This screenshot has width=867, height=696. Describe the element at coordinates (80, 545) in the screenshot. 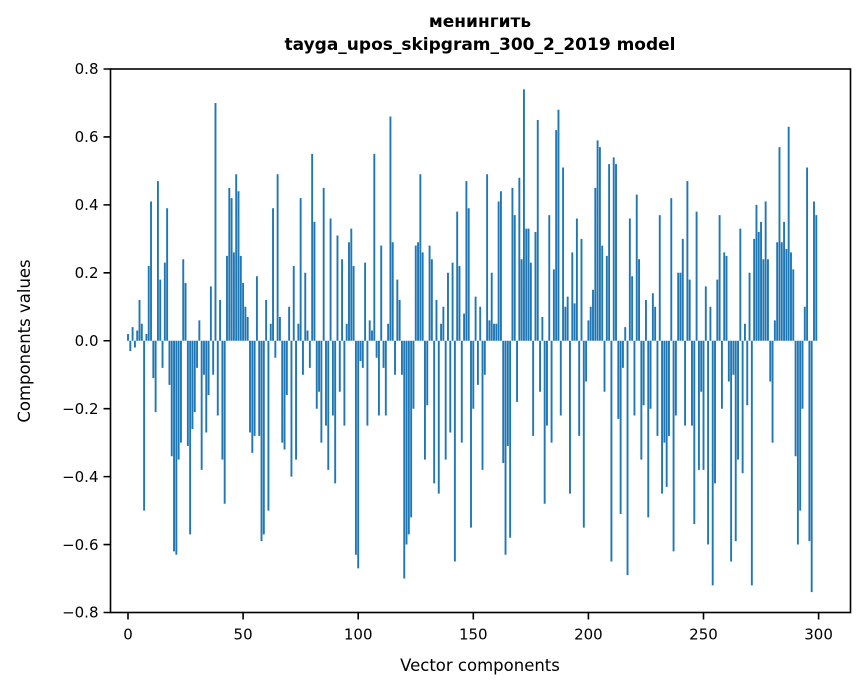

I see `y-tick-label: −0.6` at that location.